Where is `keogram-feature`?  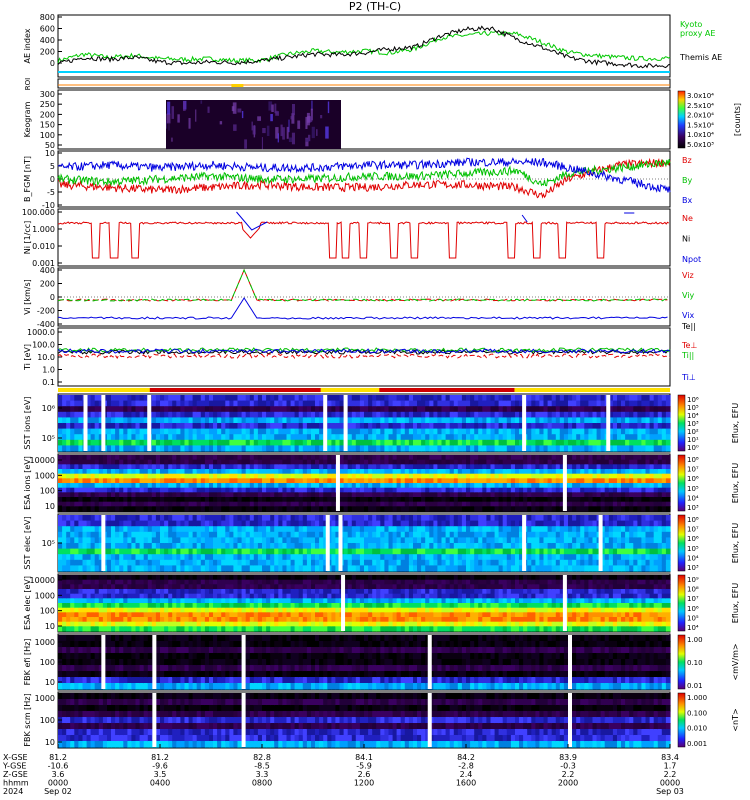
keogram-feature is located at coordinates (259, 118).